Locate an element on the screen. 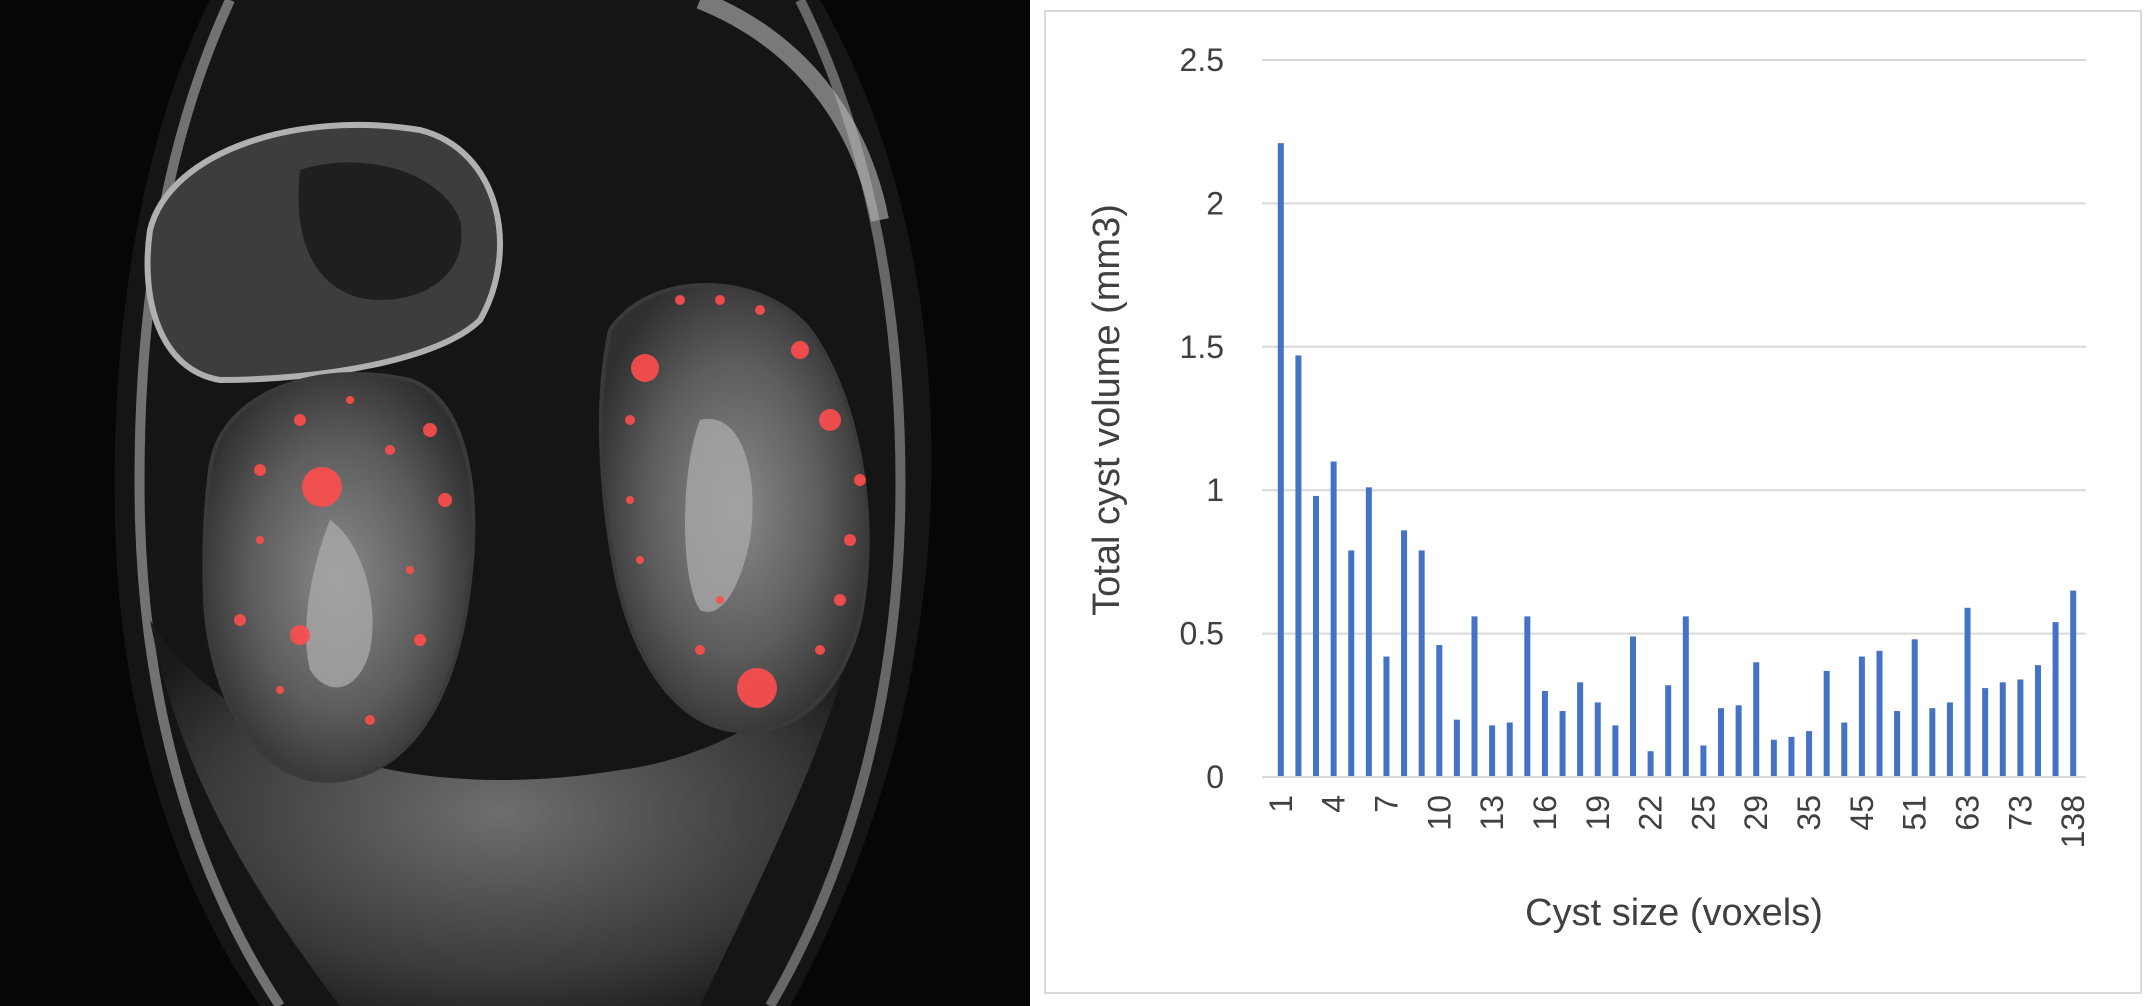  x-axis-title: Cyst size (voxels) is located at coordinates (1674, 913).